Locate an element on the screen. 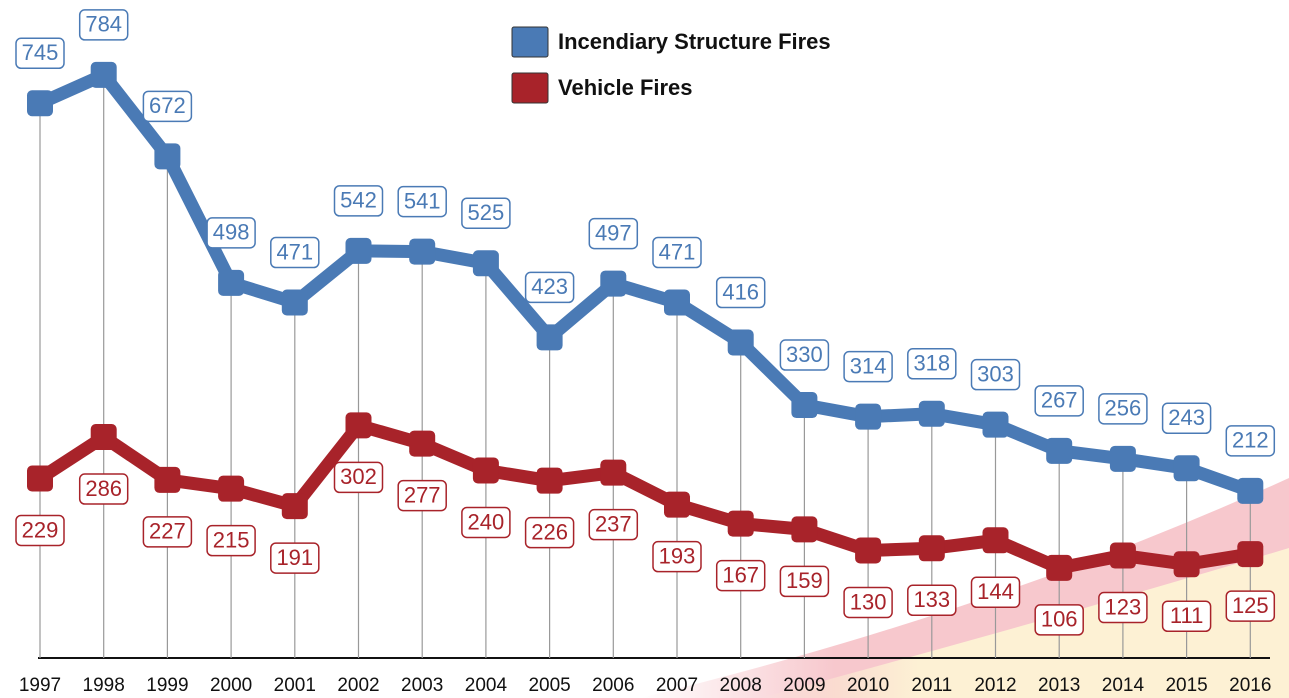 The image size is (1289, 698). value-label: 541 is located at coordinates (422, 201).